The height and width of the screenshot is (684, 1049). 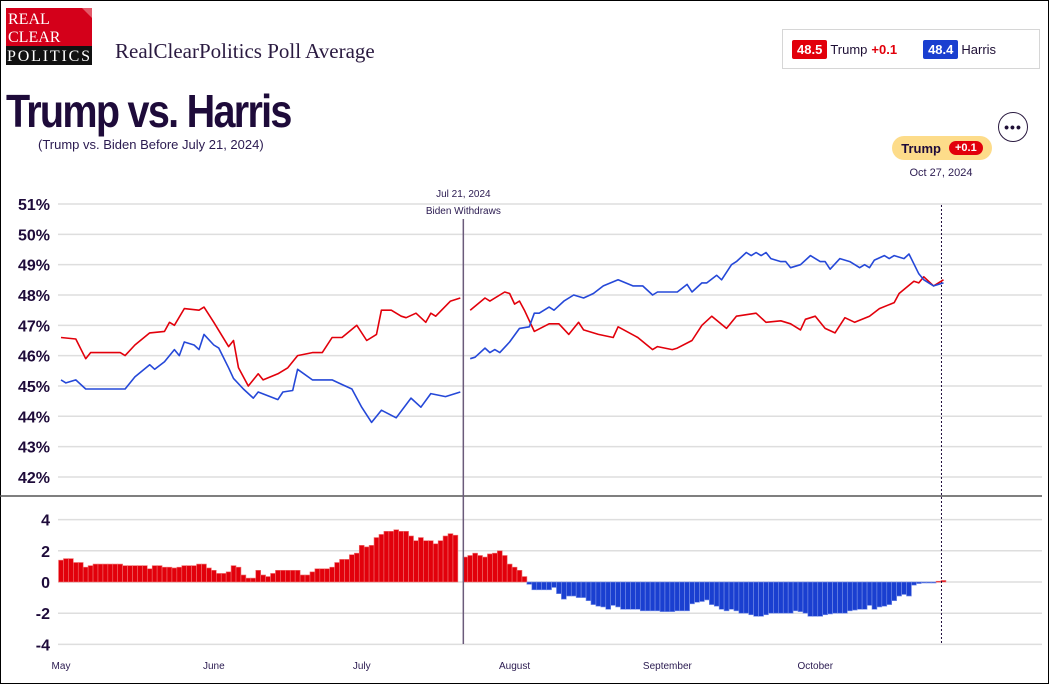 What do you see at coordinates (49, 36) in the screenshot?
I see `rcp-logo: REAL CLEAR POLITICS` at bounding box center [49, 36].